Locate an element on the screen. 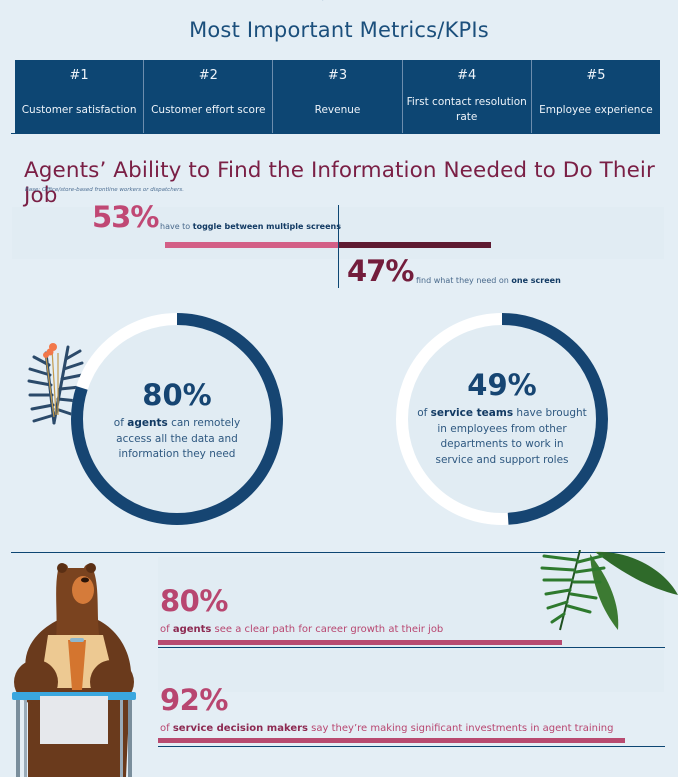 This screenshot has width=678, height=777. kpi-cell-5: #5 Employee experience is located at coordinates (596, 96).